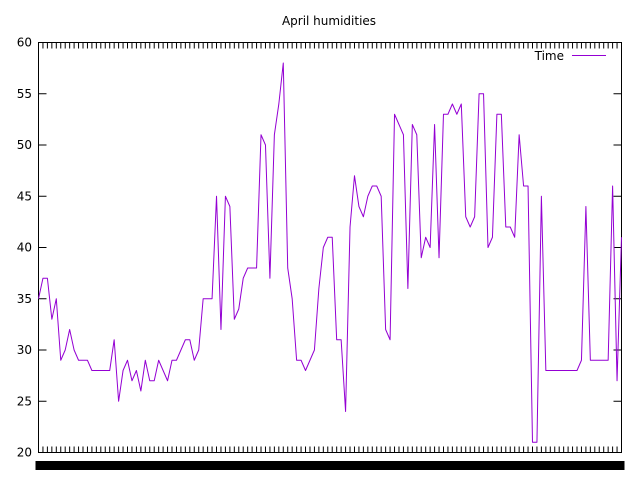 Image resolution: width=640 pixels, height=480 pixels. I want to click on chart-title: April humidities, so click(329, 21).